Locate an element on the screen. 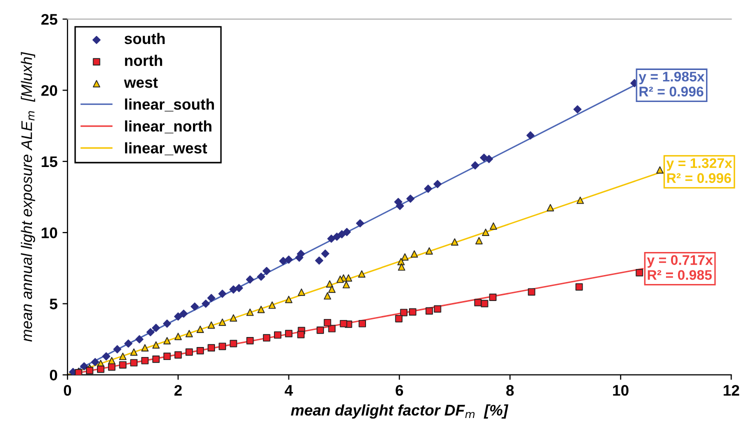 The image size is (750, 425). annotation: y = 1.327x R² = 0.996 is located at coordinates (699, 171).